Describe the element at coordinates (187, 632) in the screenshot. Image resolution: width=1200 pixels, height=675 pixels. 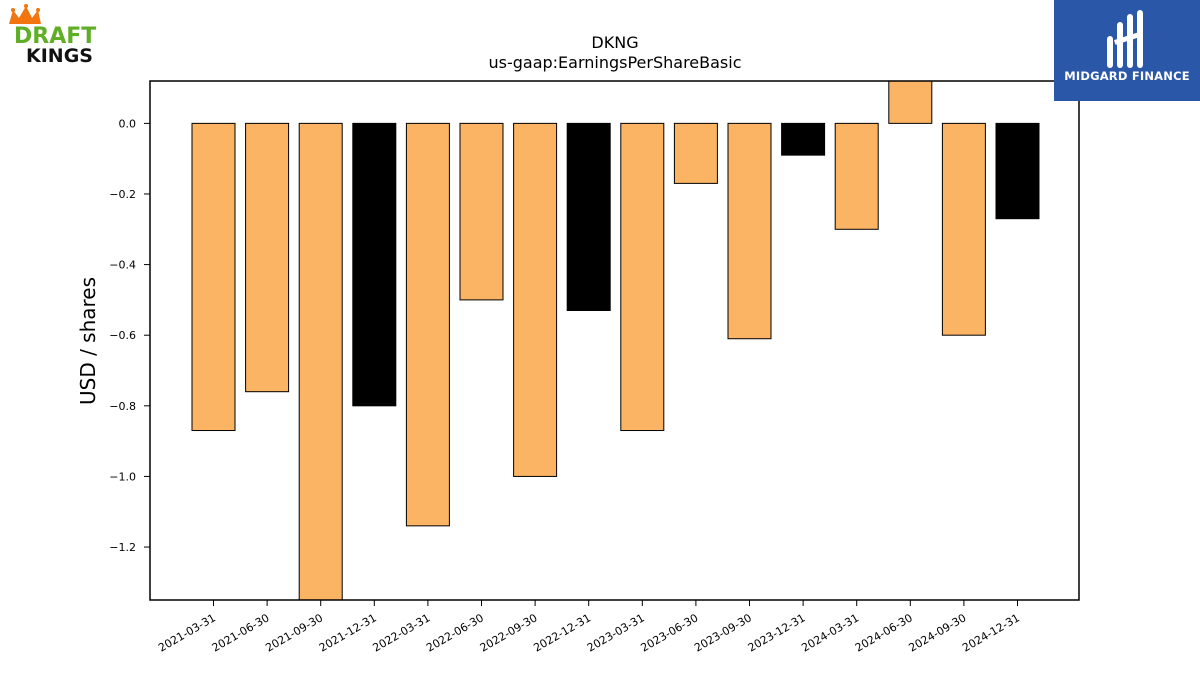
I see `x-tick-label: 2021-03-31` at that location.